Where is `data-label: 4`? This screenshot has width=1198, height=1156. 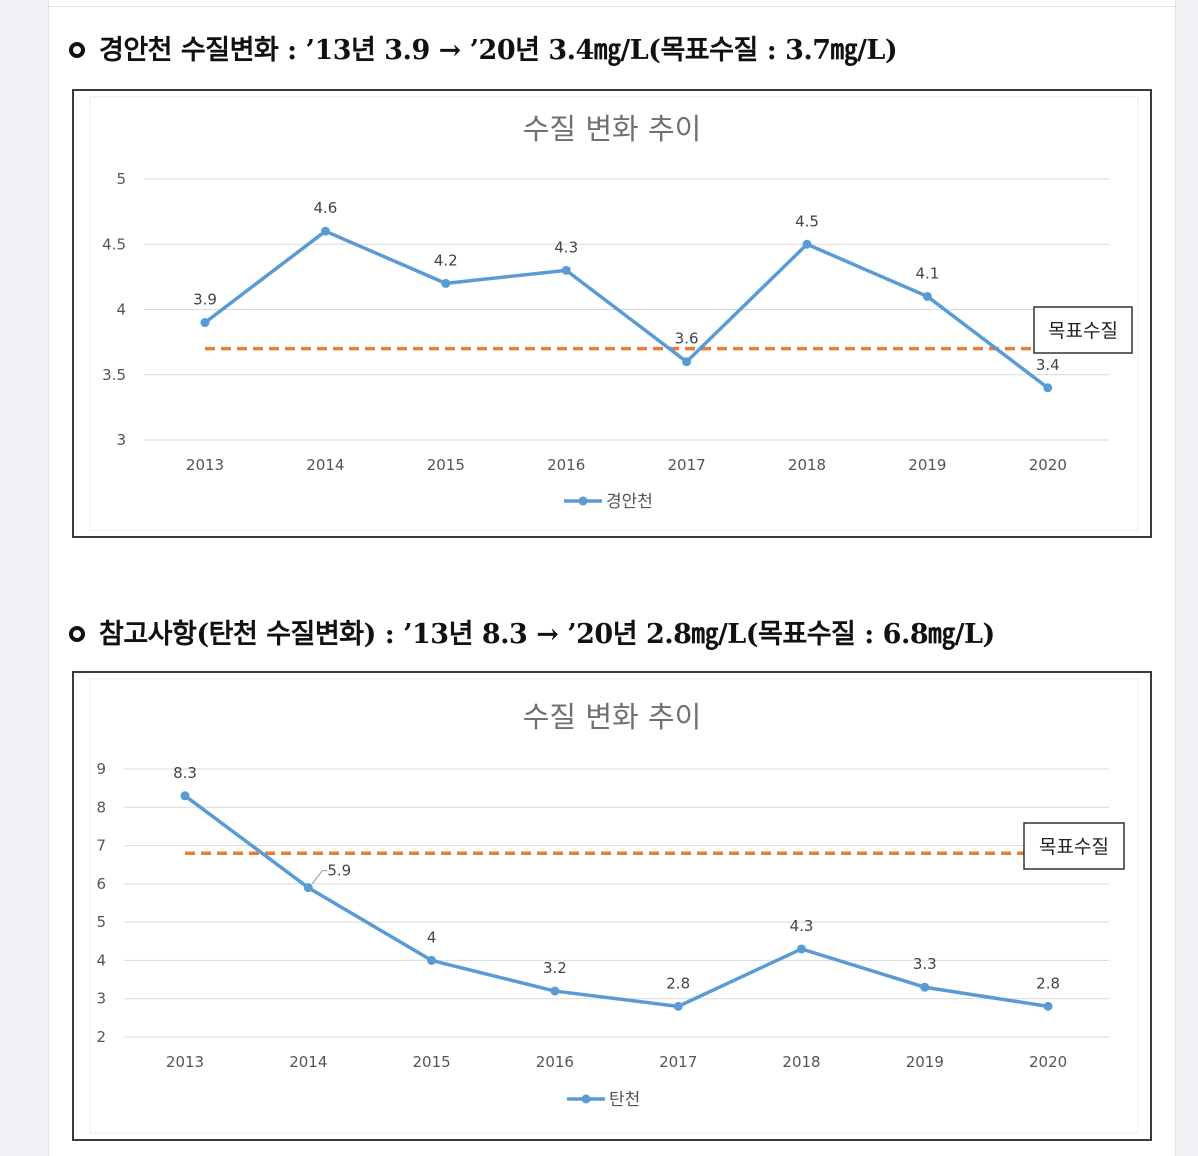 data-label: 4 is located at coordinates (432, 937).